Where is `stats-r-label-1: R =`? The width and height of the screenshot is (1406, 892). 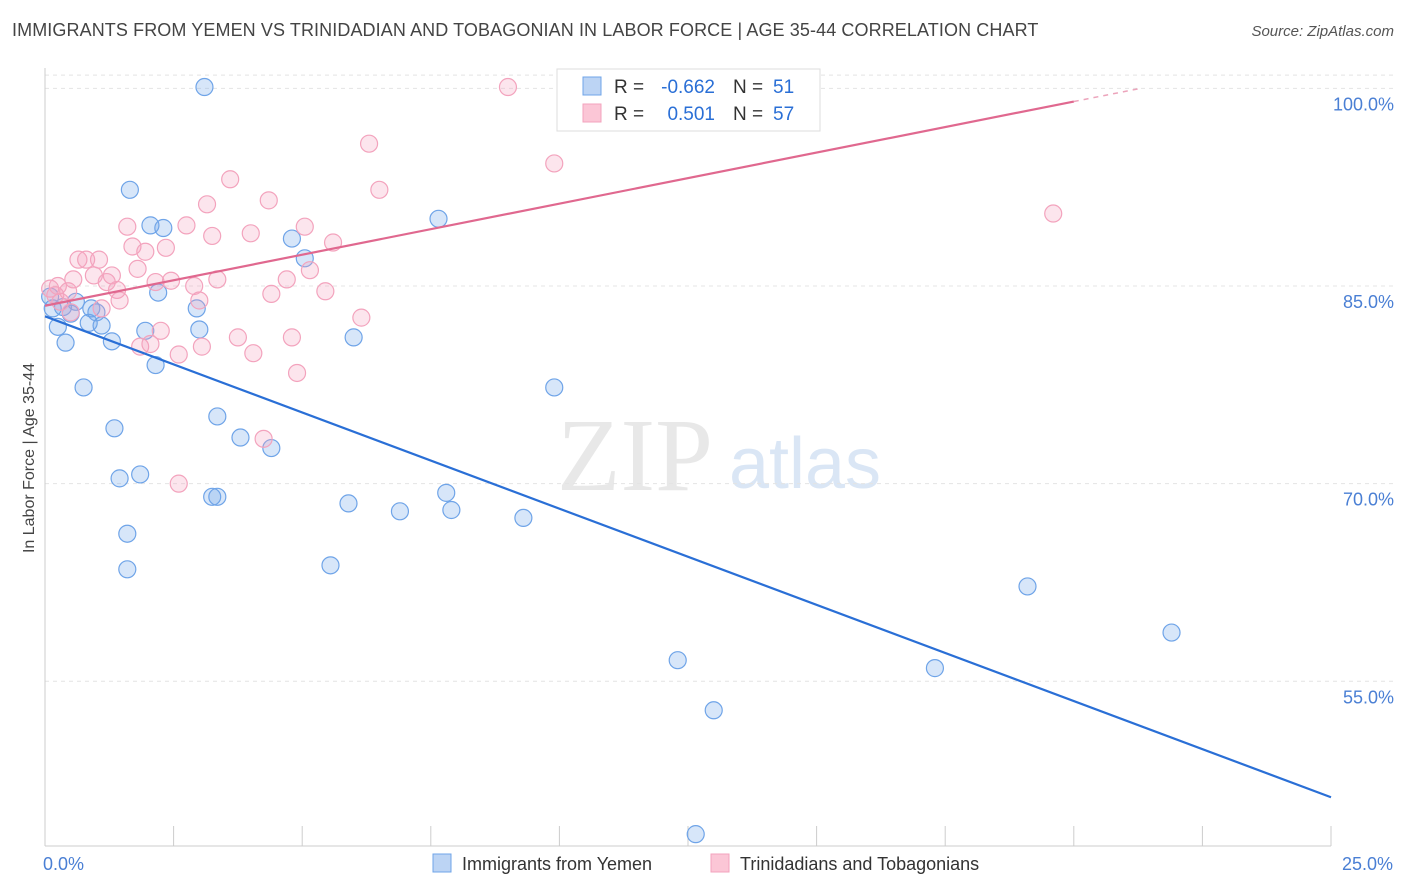 stats-r-label-1: R = is located at coordinates (629, 87).